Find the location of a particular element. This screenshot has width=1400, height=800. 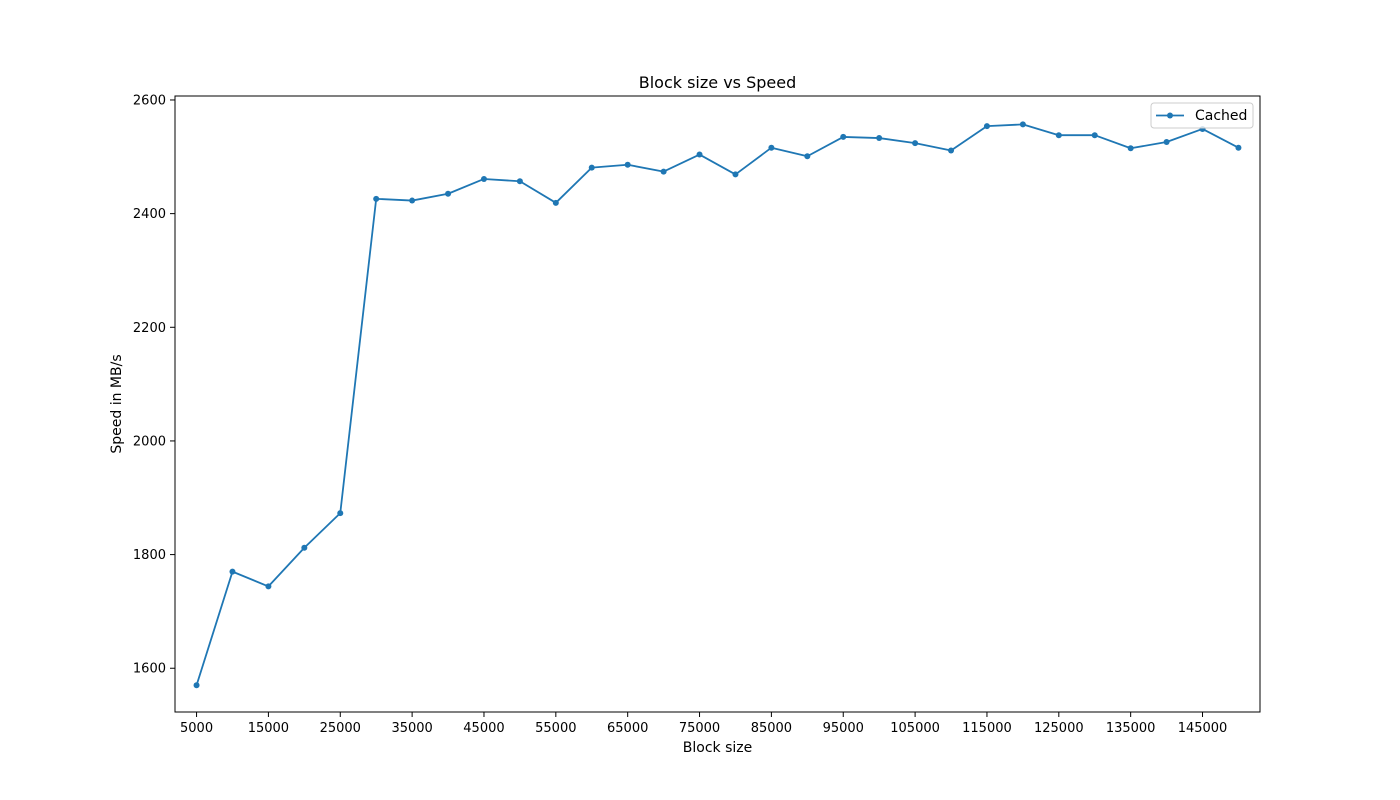

x-tick-label: 25000 is located at coordinates (340, 728).